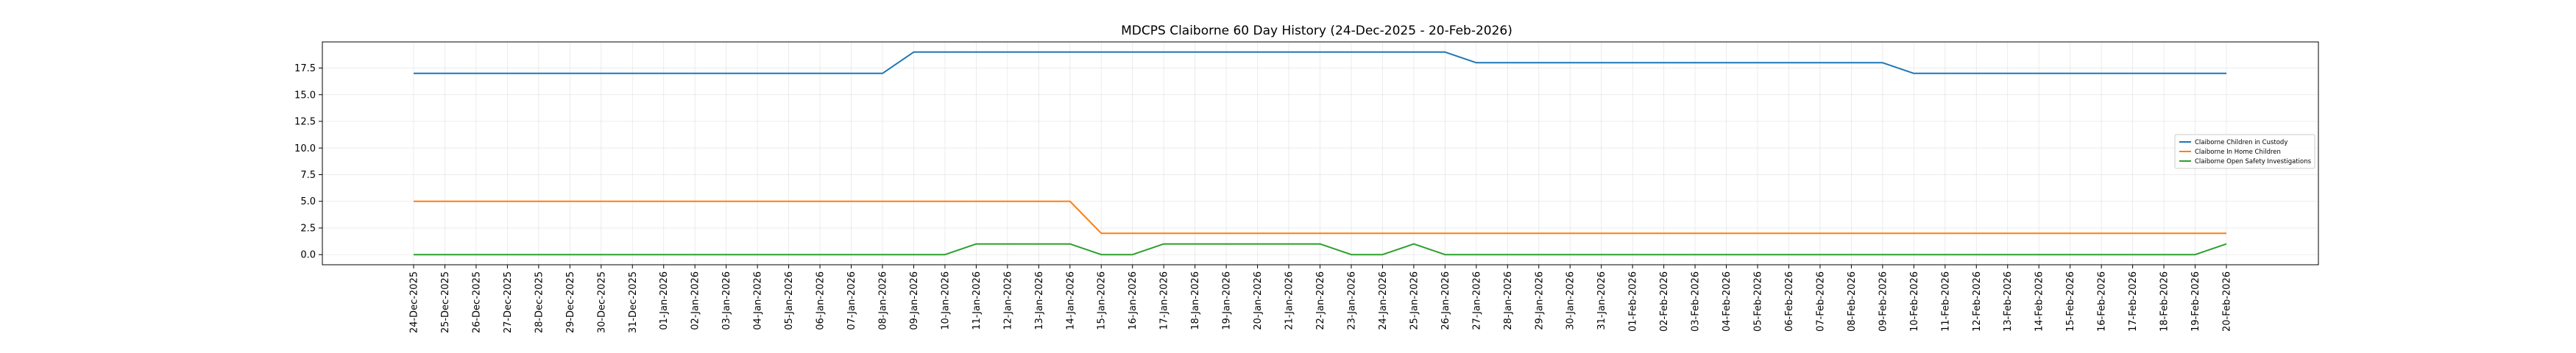 Image resolution: width=2576 pixels, height=353 pixels. Describe the element at coordinates (664, 301) in the screenshot. I see `x-tick-label: 01-Jan-2026` at that location.